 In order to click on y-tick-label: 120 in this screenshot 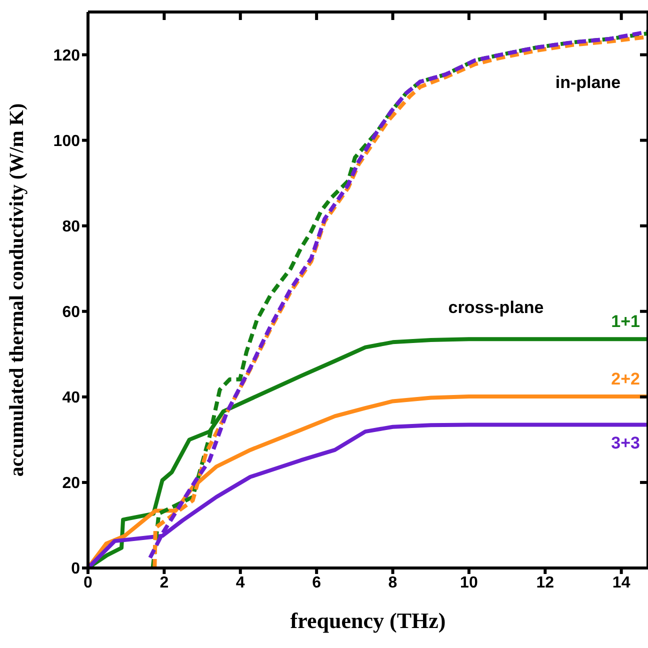, I will do `click(66, 55)`.